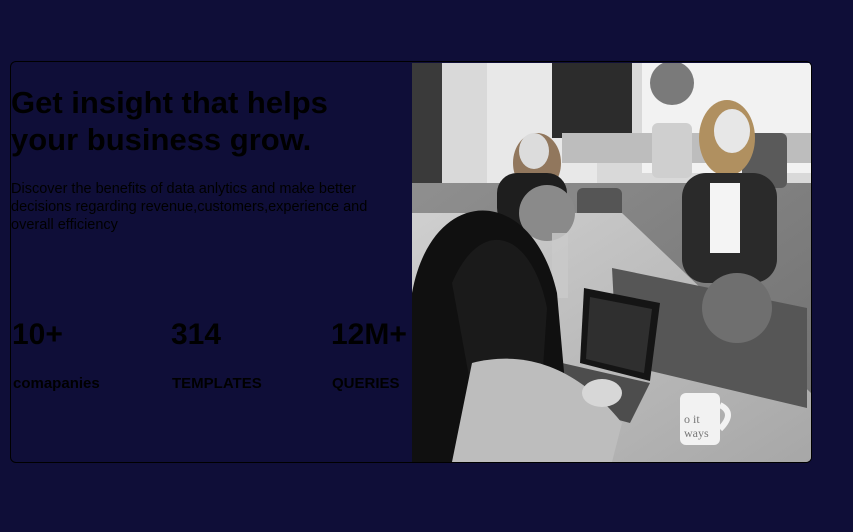 The width and height of the screenshot is (853, 532). I want to click on stat-value: 314, so click(196, 334).